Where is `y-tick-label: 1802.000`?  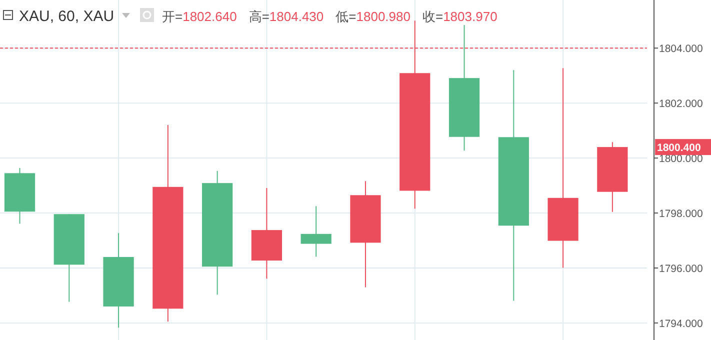 y-tick-label: 1802.000 is located at coordinates (681, 104).